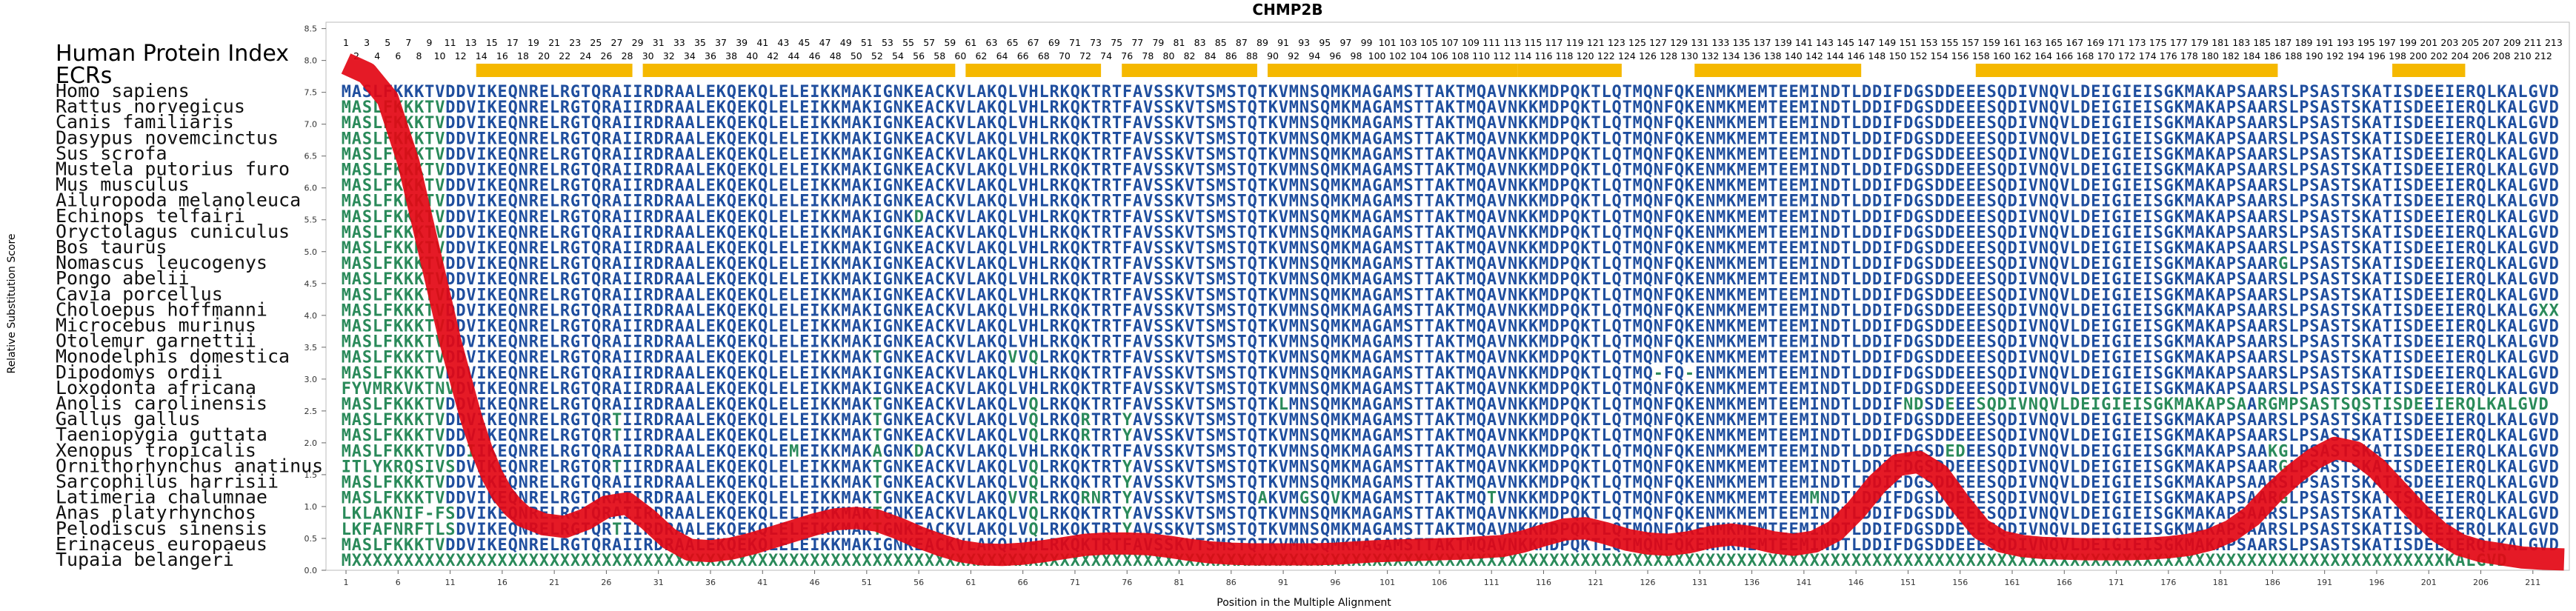  Describe the element at coordinates (1679, 43) in the screenshot. I see `human-index-number: 129` at that location.